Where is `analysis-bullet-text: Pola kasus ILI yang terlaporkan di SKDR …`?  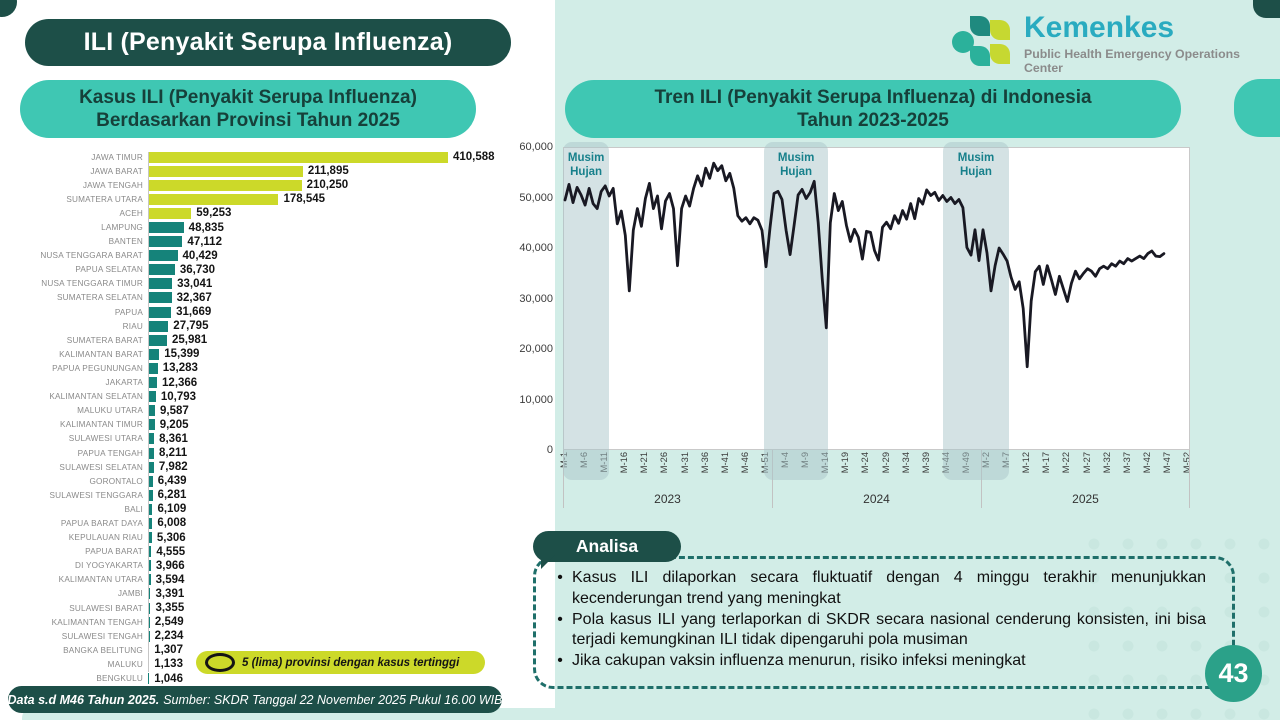 analysis-bullet-text: Pola kasus ILI yang terlaporkan di SKDR … is located at coordinates (889, 629).